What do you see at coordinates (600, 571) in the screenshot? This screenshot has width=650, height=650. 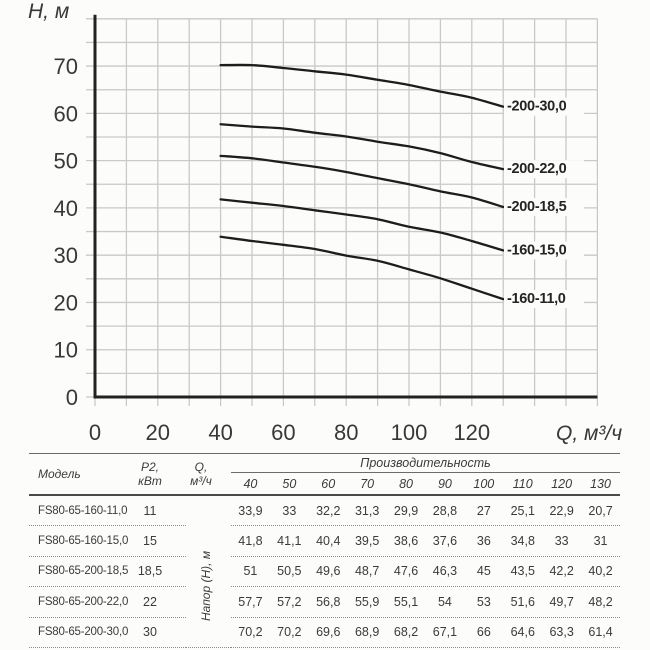 I see `head-value: 40,2` at bounding box center [600, 571].